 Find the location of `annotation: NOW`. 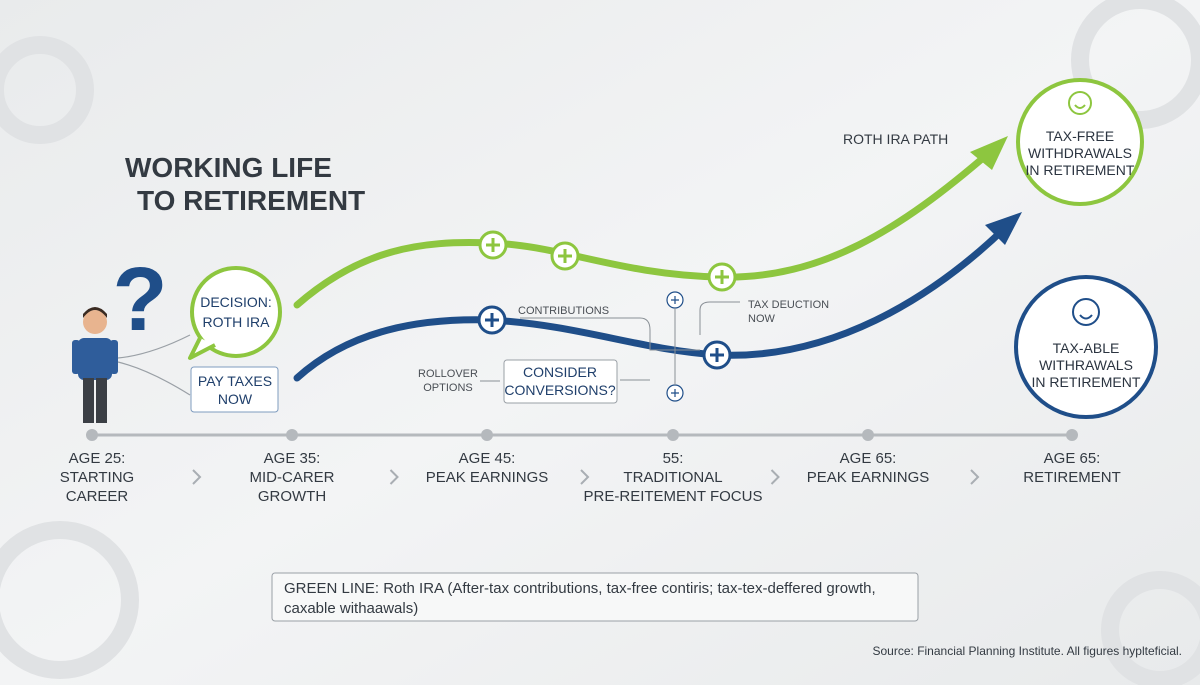

annotation: NOW is located at coordinates (762, 319).